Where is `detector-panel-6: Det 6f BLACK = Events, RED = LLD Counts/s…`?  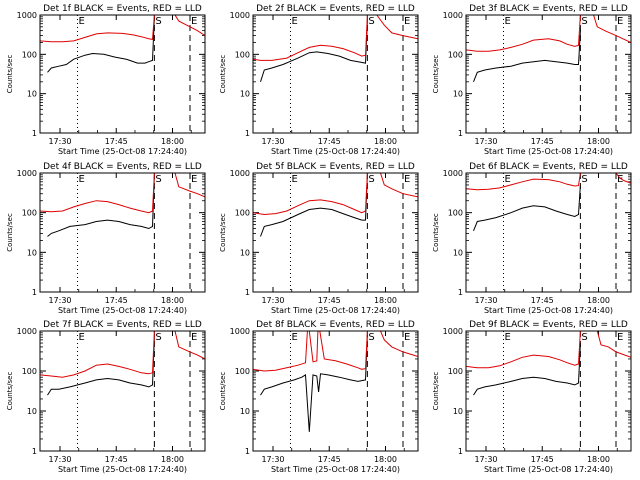 detector-panel-6: Det 6f BLACK = Events, RED = LLD Counts/s… is located at coordinates (532, 238).